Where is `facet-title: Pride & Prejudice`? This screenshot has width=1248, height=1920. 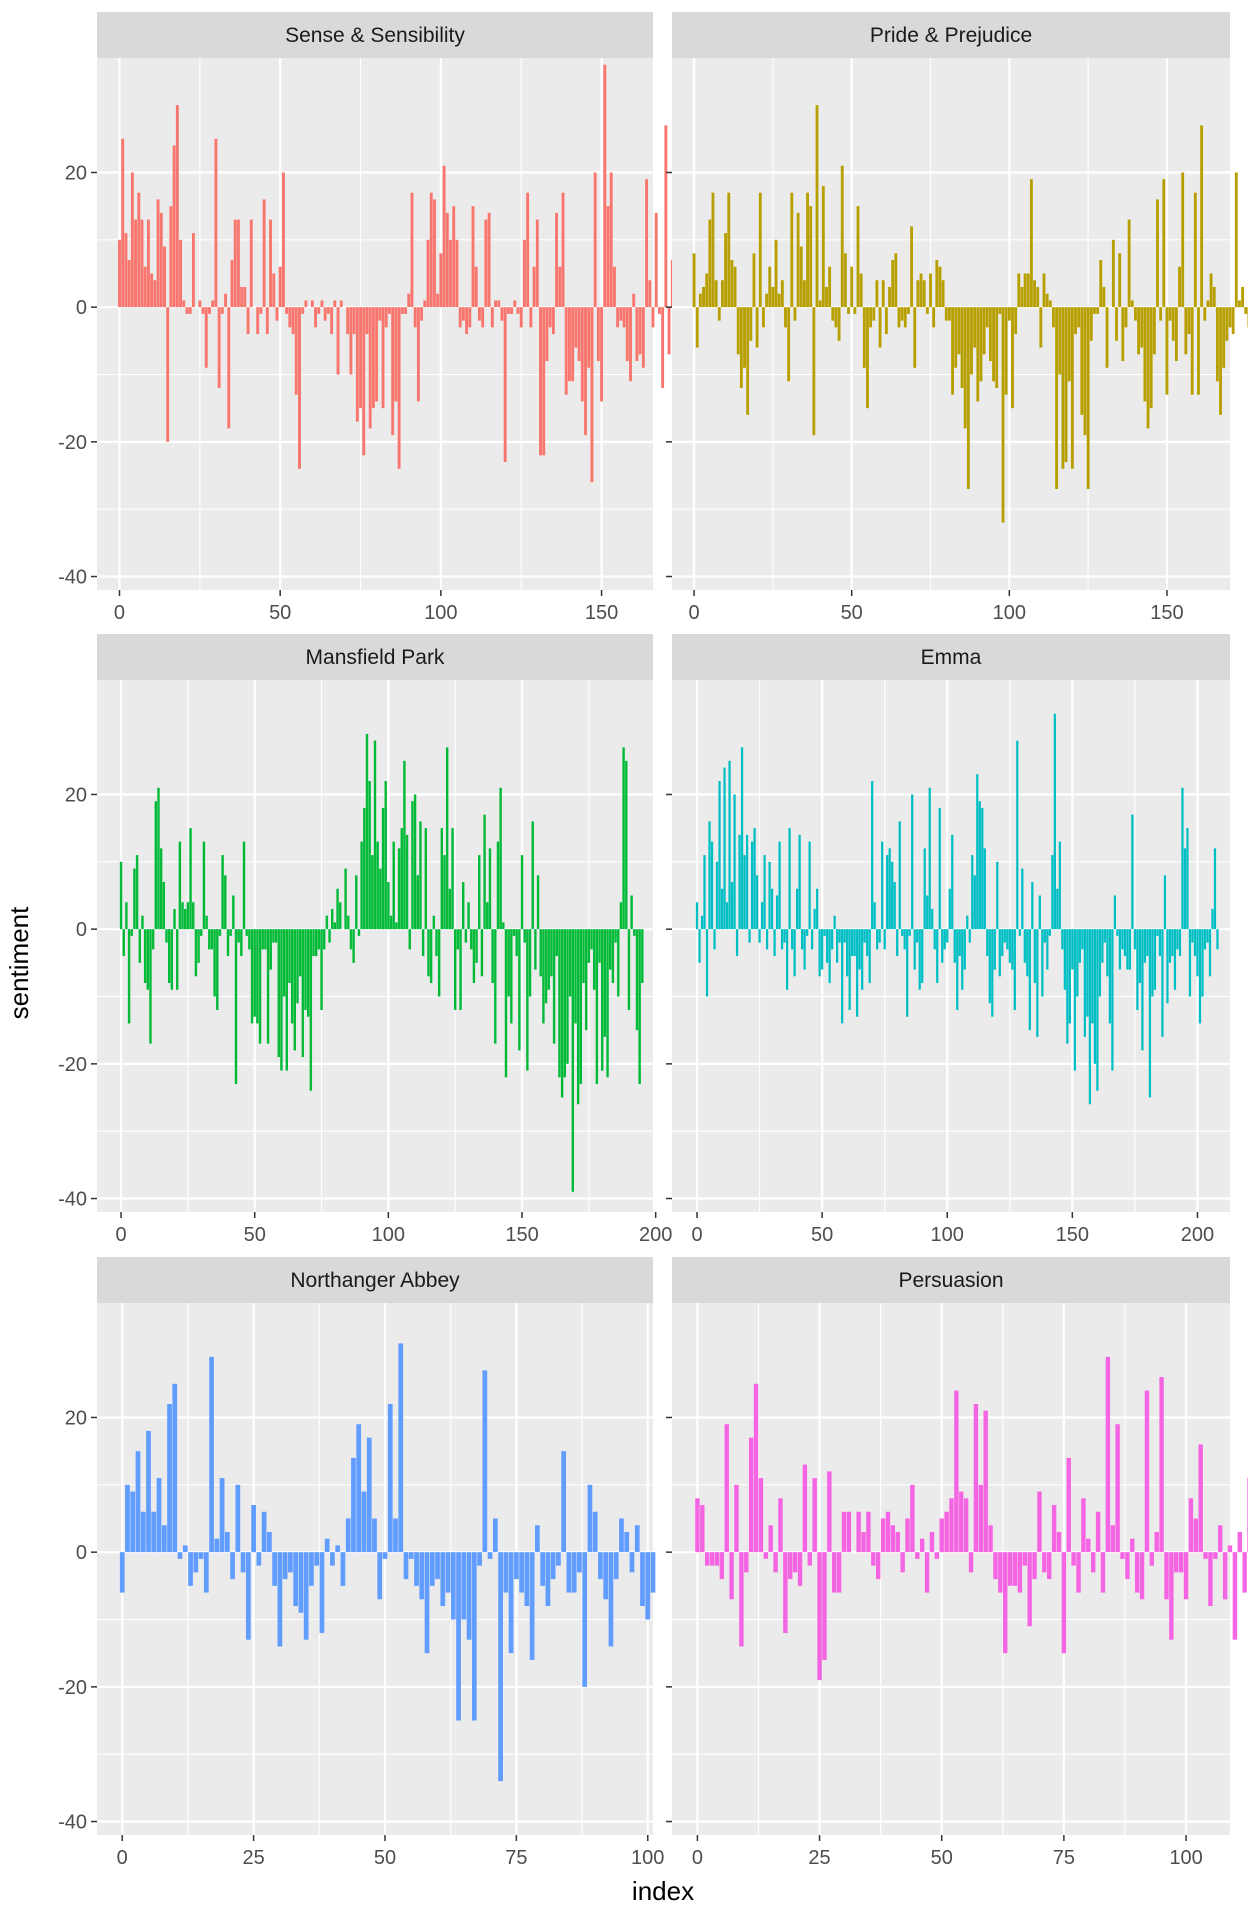 facet-title: Pride & Prejudice is located at coordinates (951, 35).